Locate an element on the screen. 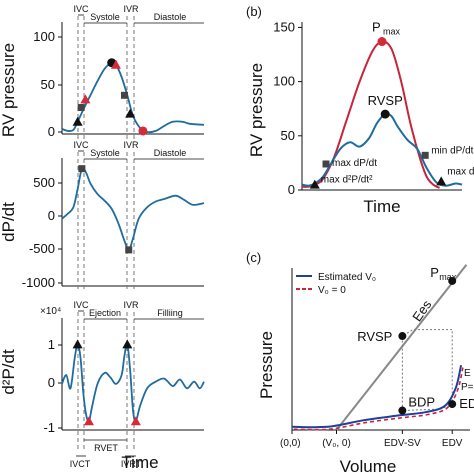 The width and height of the screenshot is (474, 474). b-annot-max-d2p: max d²P/dt² is located at coordinates (347, 180).